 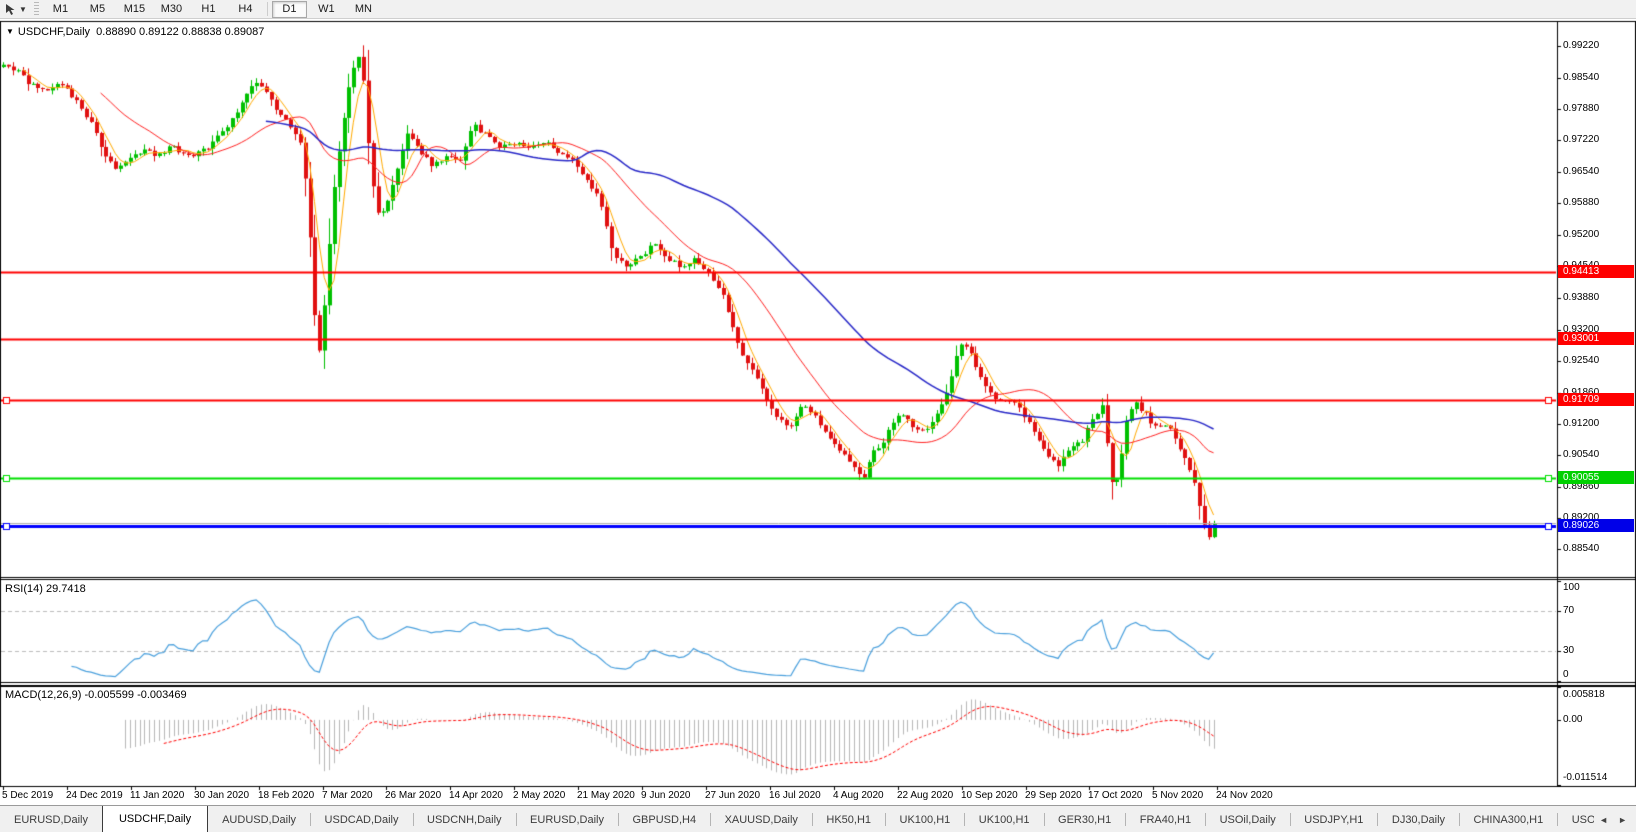 What do you see at coordinates (1581, 329) in the screenshot?
I see `price-axis-label: 0.93200` at bounding box center [1581, 329].